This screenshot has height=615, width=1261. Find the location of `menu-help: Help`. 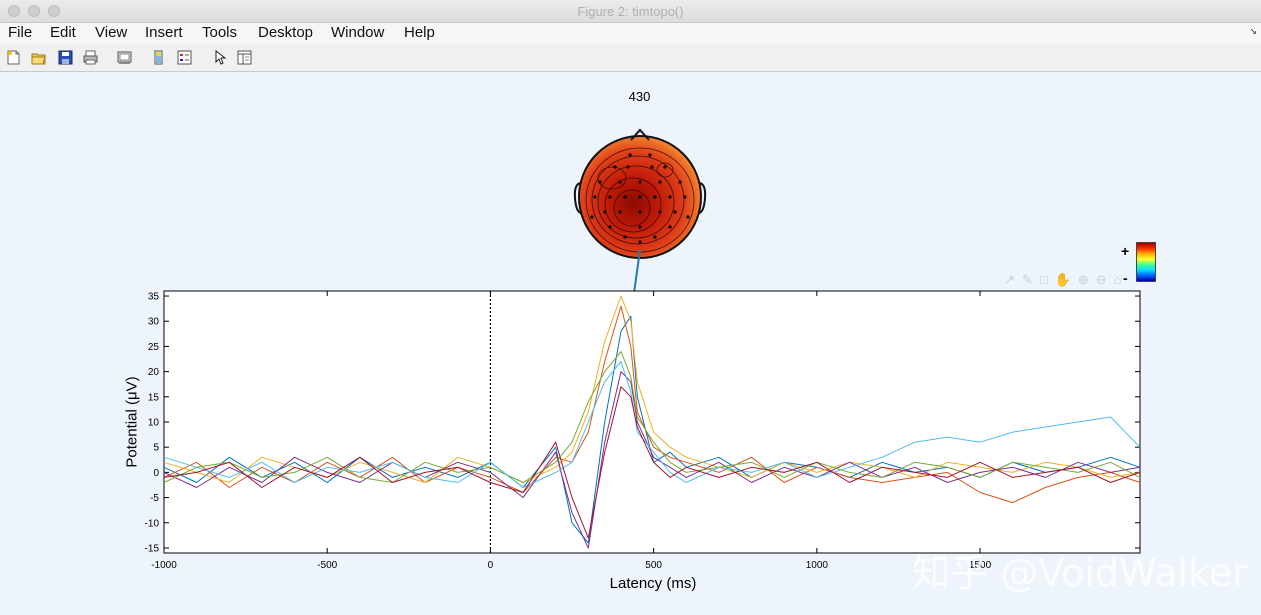

menu-help: Help is located at coordinates (419, 32).